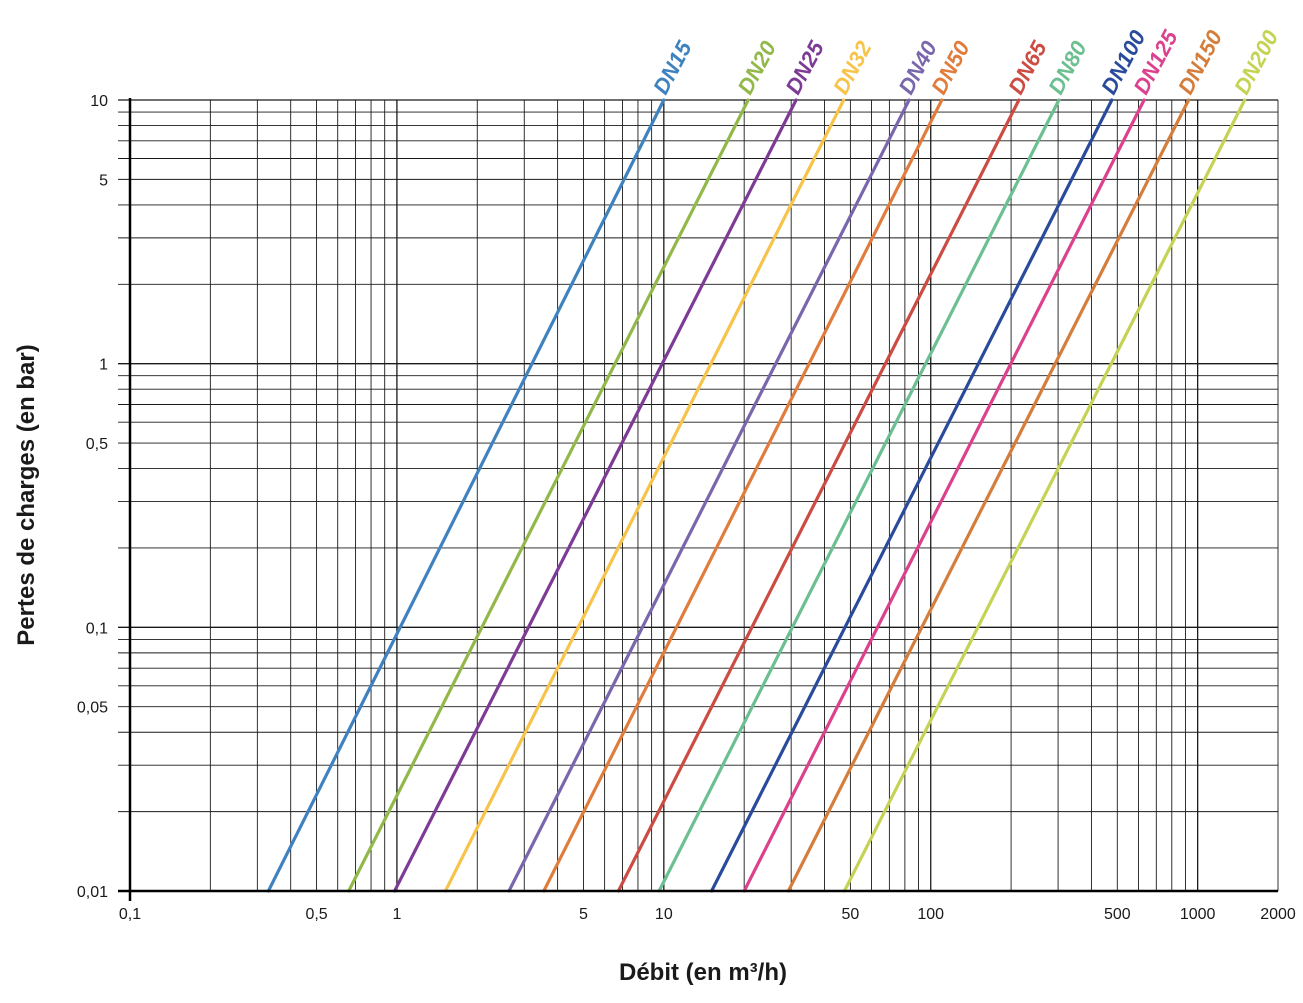 The image size is (1303, 1003). I want to click on y-tick-labels: 0,01 0,05 0,1 0,5 1 5 10, so click(92, 497).